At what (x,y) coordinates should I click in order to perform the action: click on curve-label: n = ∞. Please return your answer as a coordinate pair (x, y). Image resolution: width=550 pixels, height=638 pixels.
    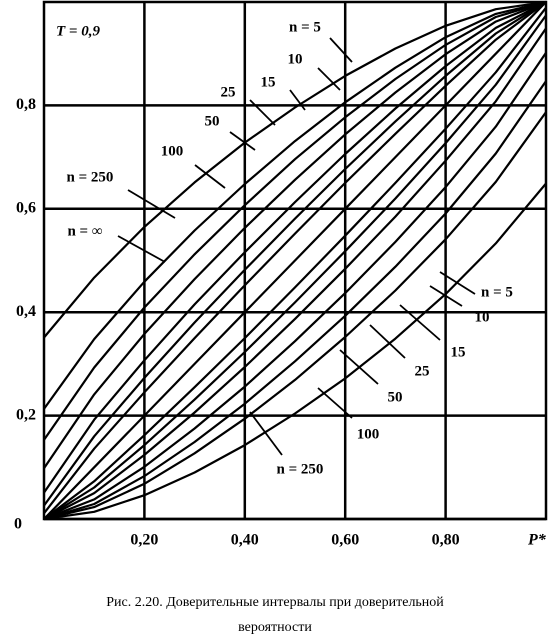
    Looking at the image, I should click on (84, 231).